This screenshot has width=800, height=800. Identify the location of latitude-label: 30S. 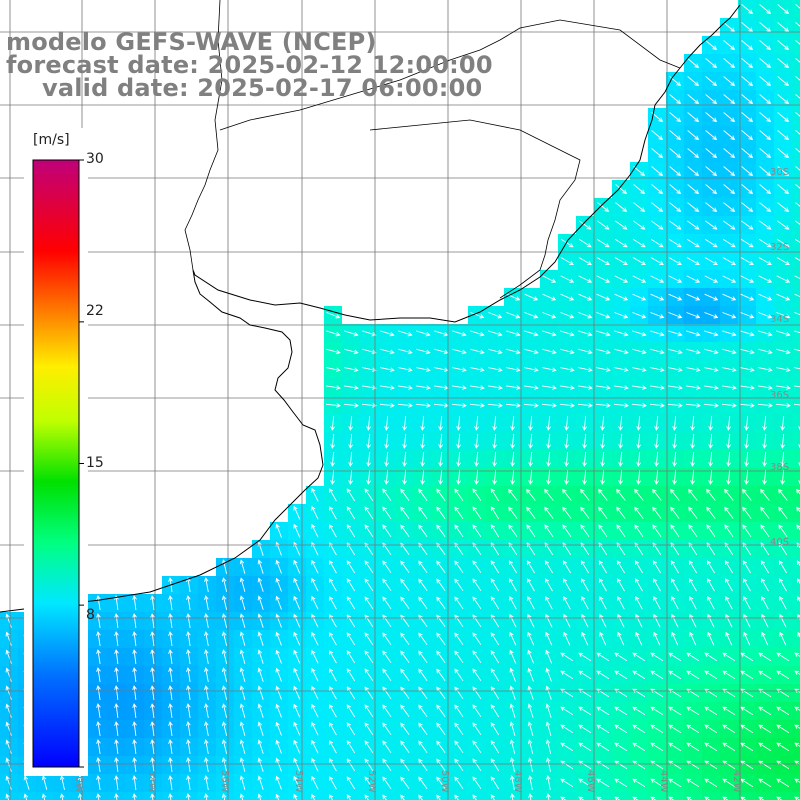
(779, 172).